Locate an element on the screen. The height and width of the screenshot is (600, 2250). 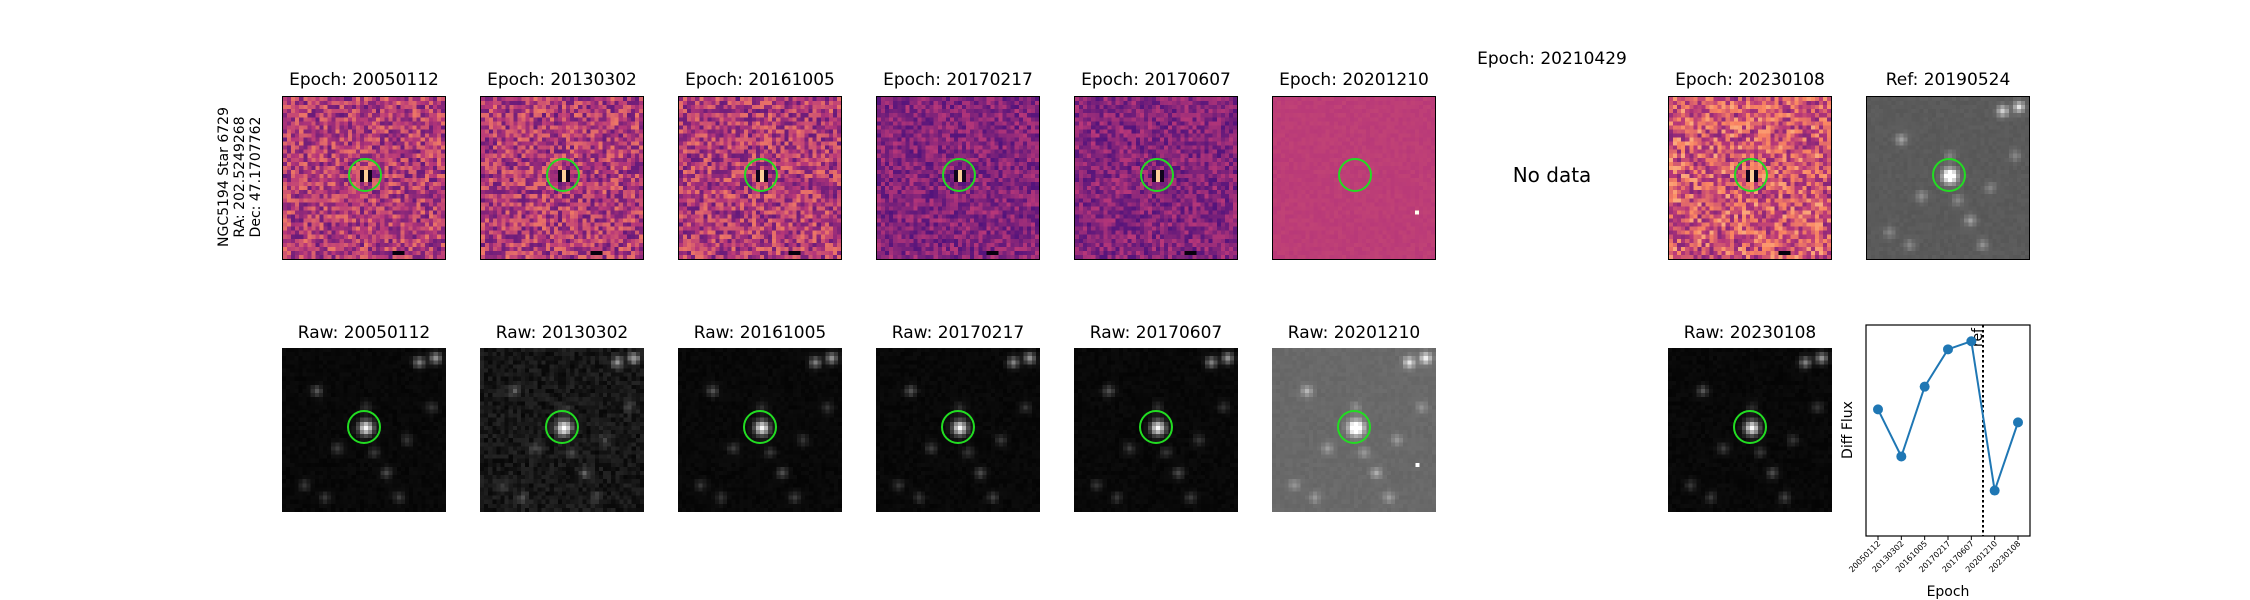
diff-title-7: Epoch: 20210429 is located at coordinates (1552, 59).